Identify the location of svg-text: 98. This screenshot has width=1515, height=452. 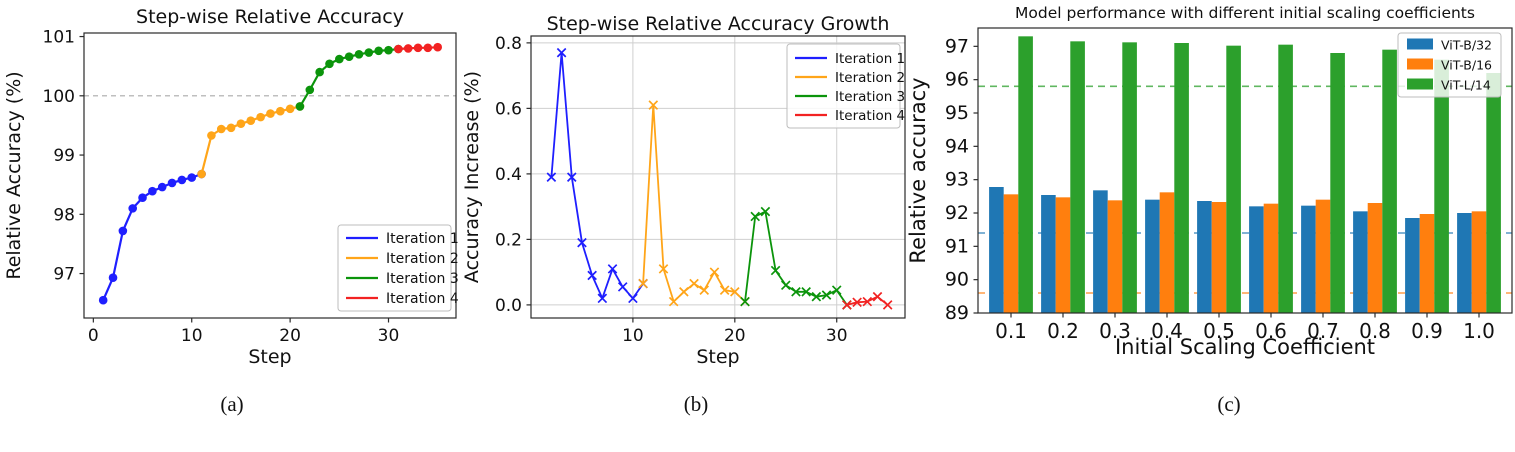
(64, 215).